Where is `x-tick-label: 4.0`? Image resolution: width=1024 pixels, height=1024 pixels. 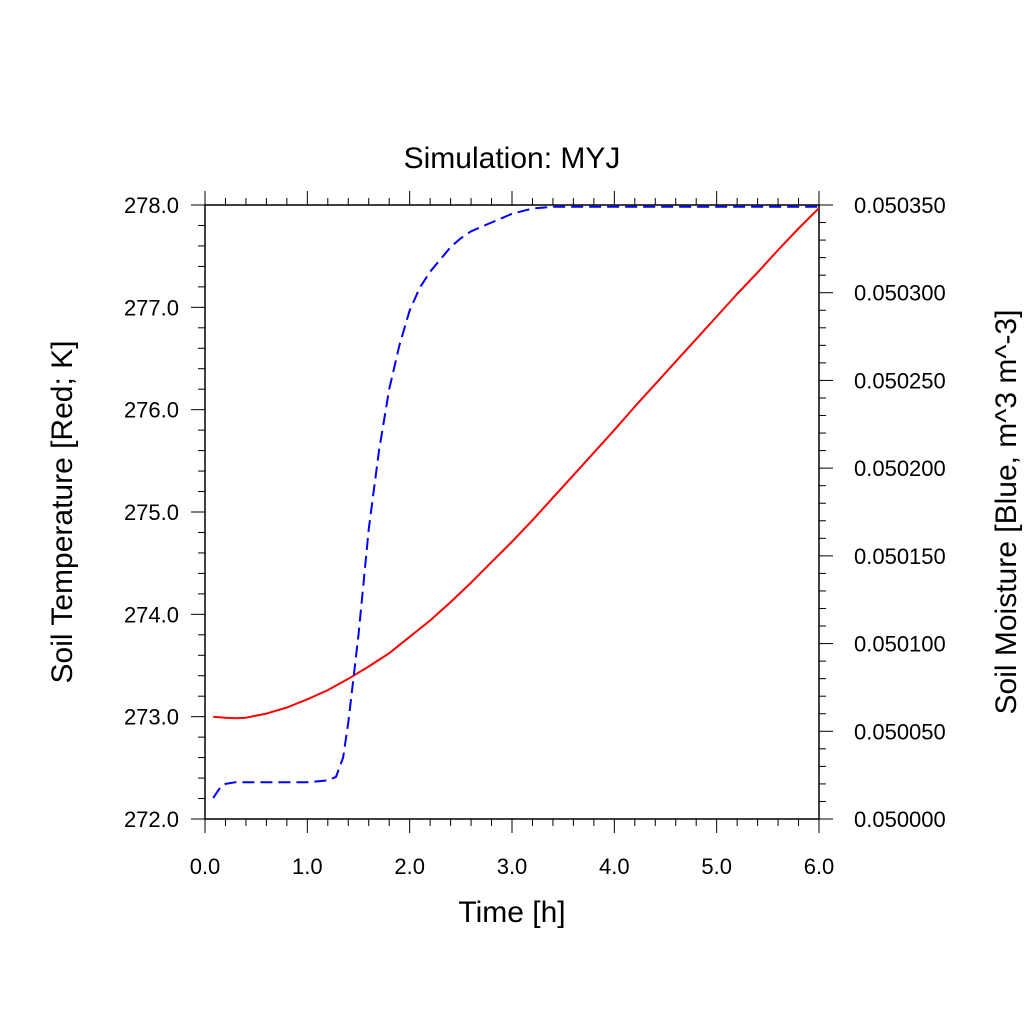 x-tick-label: 4.0 is located at coordinates (614, 866).